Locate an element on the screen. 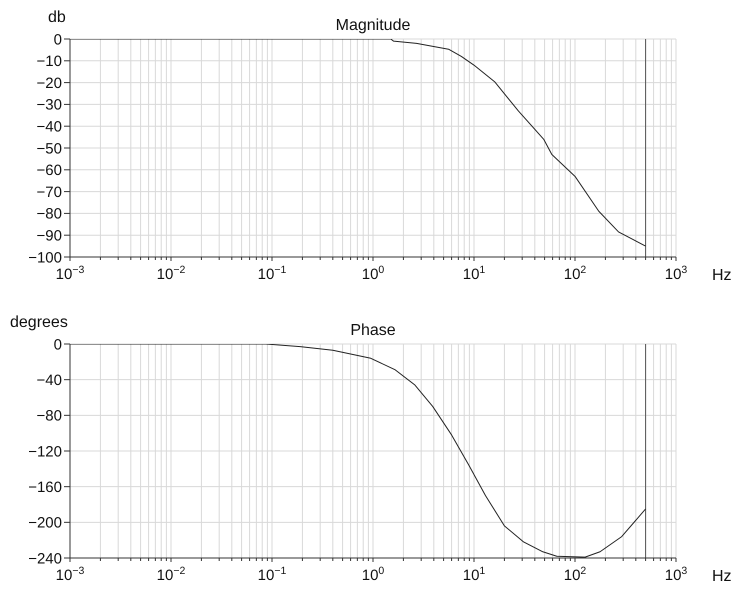 Image resolution: width=738 pixels, height=595 pixels. y-tick-label: −30 is located at coordinates (49, 105).